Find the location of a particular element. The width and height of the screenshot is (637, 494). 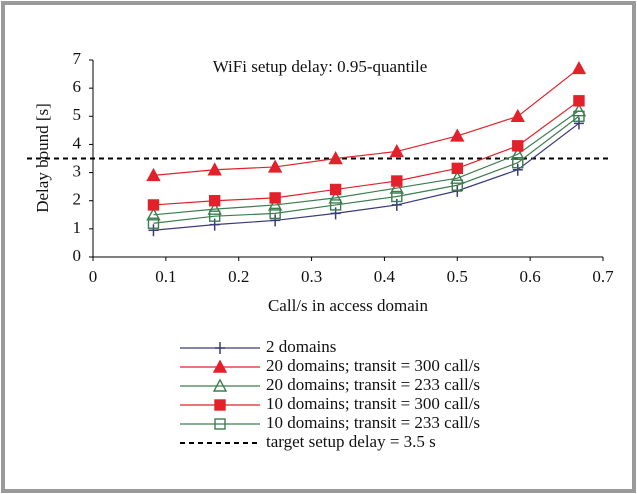

x-tick-label: 0.7 is located at coordinates (603, 276).